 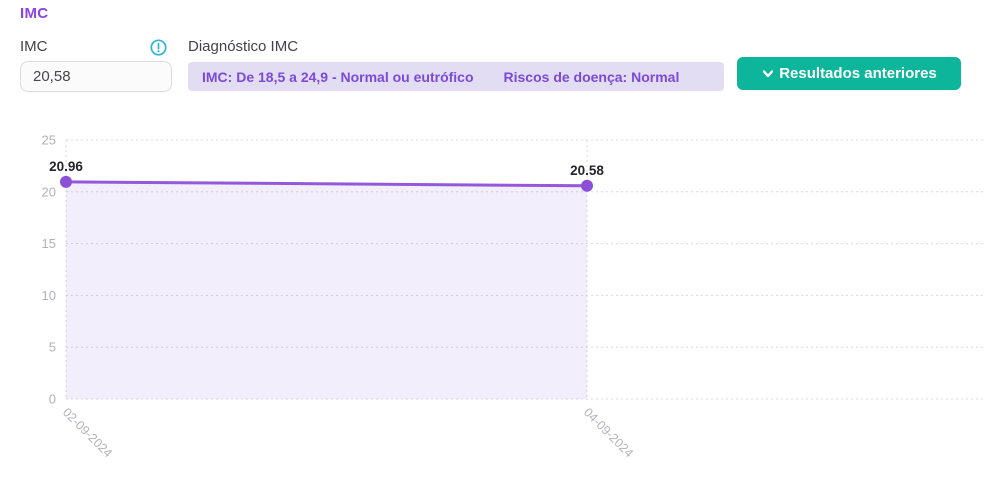 What do you see at coordinates (87, 432) in the screenshot?
I see `x-axis-tick: 02-09-2024` at bounding box center [87, 432].